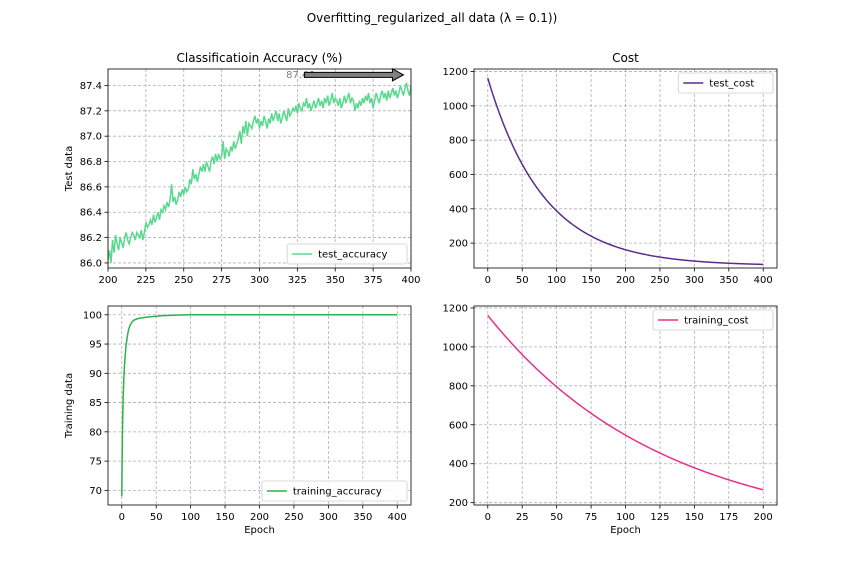  I want to click on legend: test_cost, so click(725, 83).